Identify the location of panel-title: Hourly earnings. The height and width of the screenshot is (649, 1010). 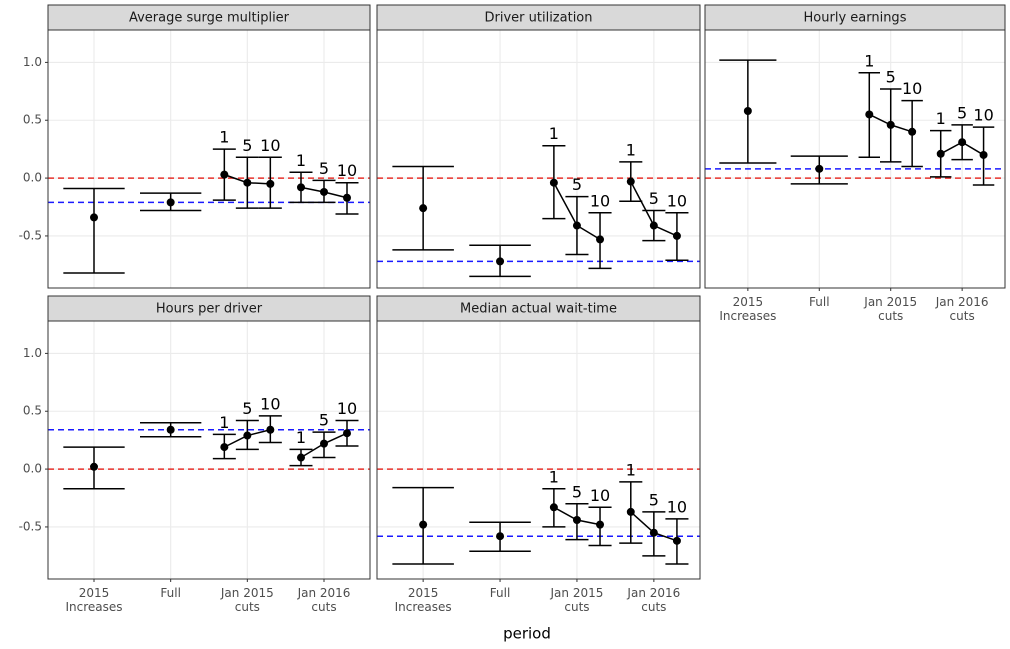
(855, 18).